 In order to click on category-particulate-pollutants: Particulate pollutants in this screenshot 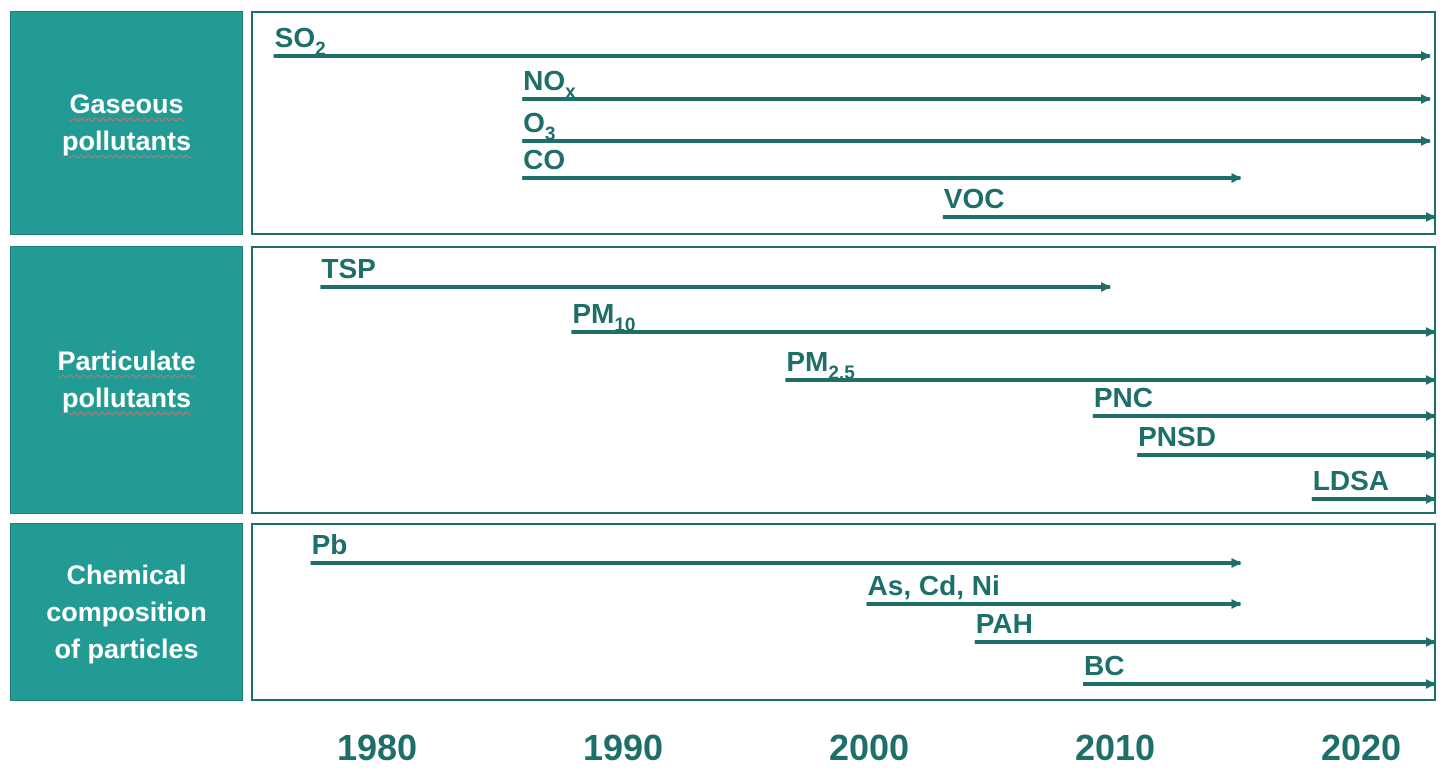, I will do `click(126, 380)`.